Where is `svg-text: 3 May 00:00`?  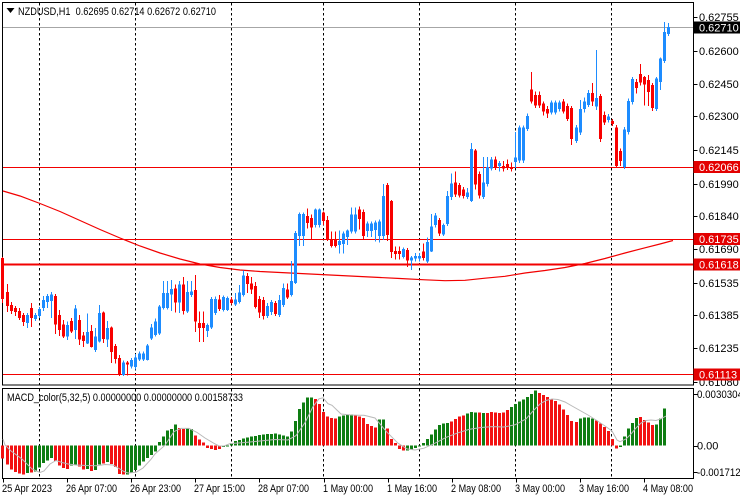 svg-text: 3 May 00:00 is located at coordinates (540, 489).